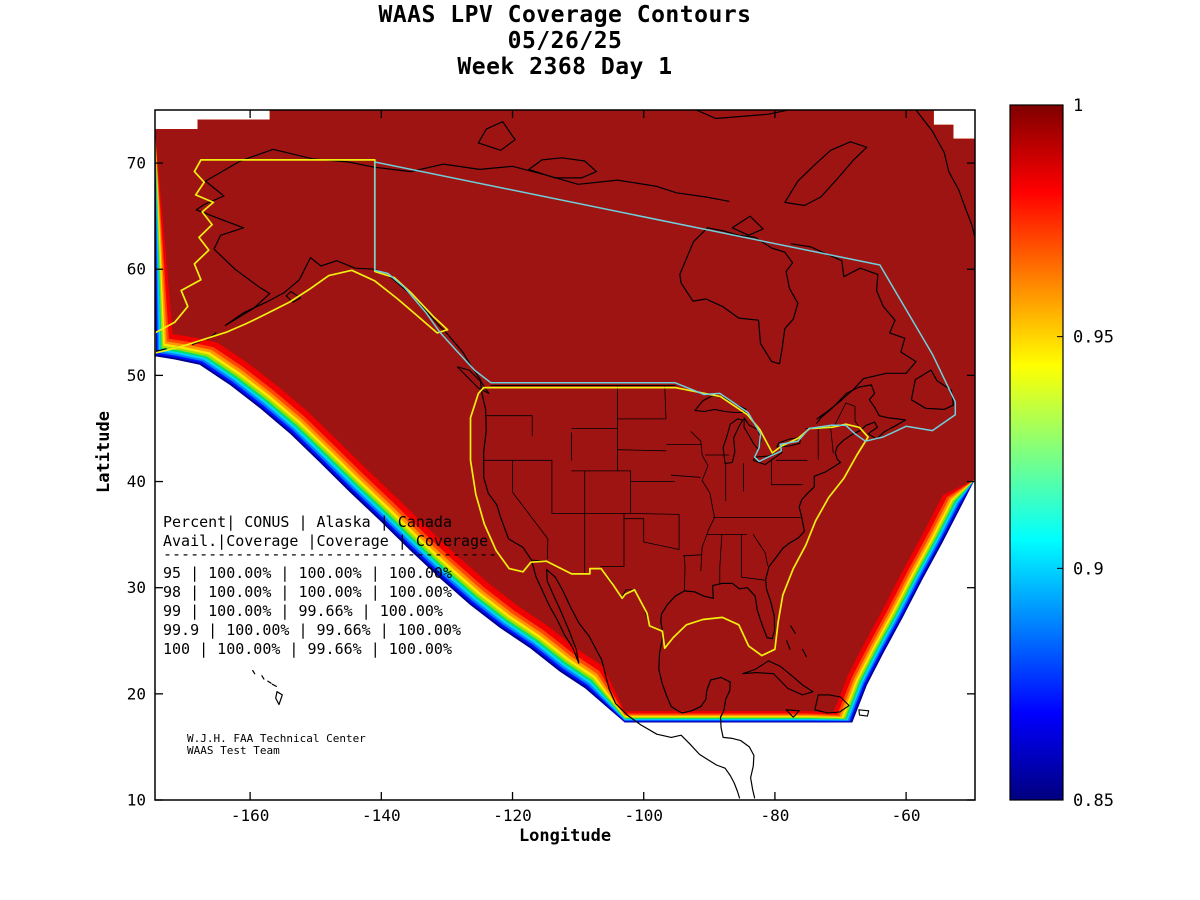 The width and height of the screenshot is (1200, 900). Describe the element at coordinates (467, 175) in the screenshot. I see `map-layer-arctic-coast` at that location.